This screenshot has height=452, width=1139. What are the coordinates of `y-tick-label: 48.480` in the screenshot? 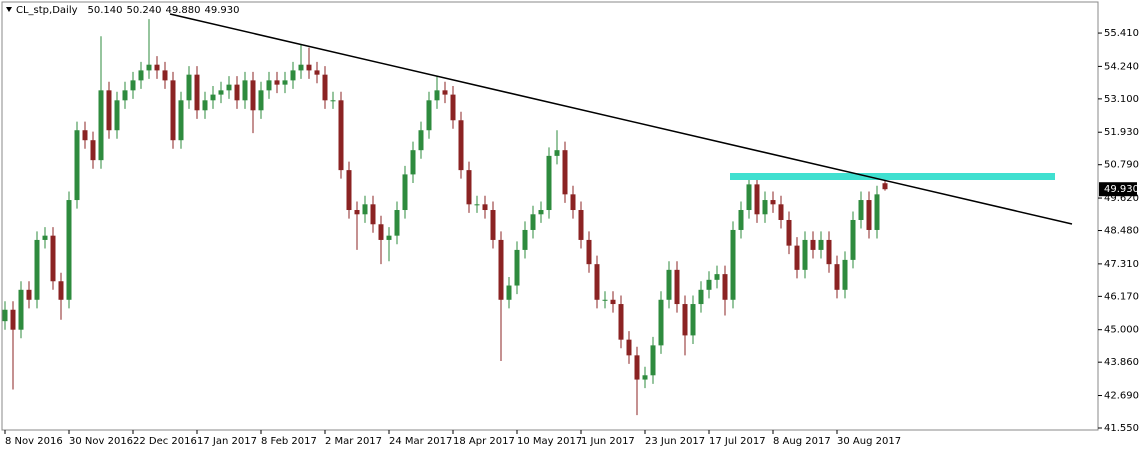 It's located at (1121, 231).